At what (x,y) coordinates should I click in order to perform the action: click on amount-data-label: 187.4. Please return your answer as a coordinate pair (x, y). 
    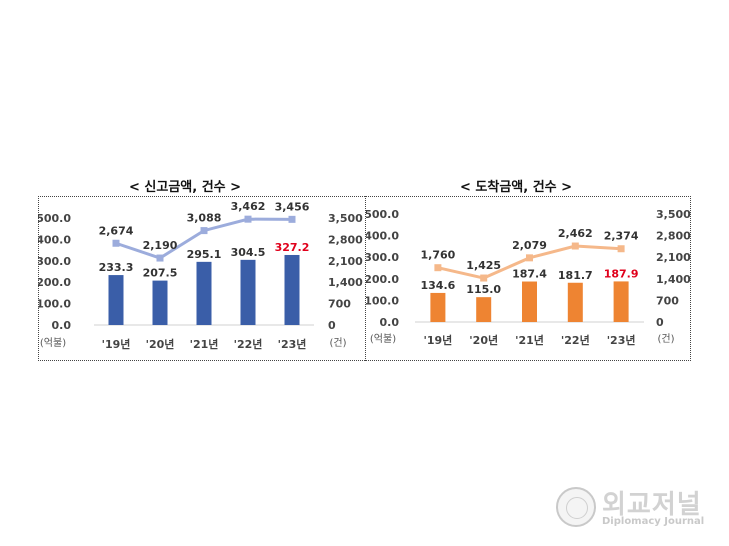
    Looking at the image, I should click on (529, 274).